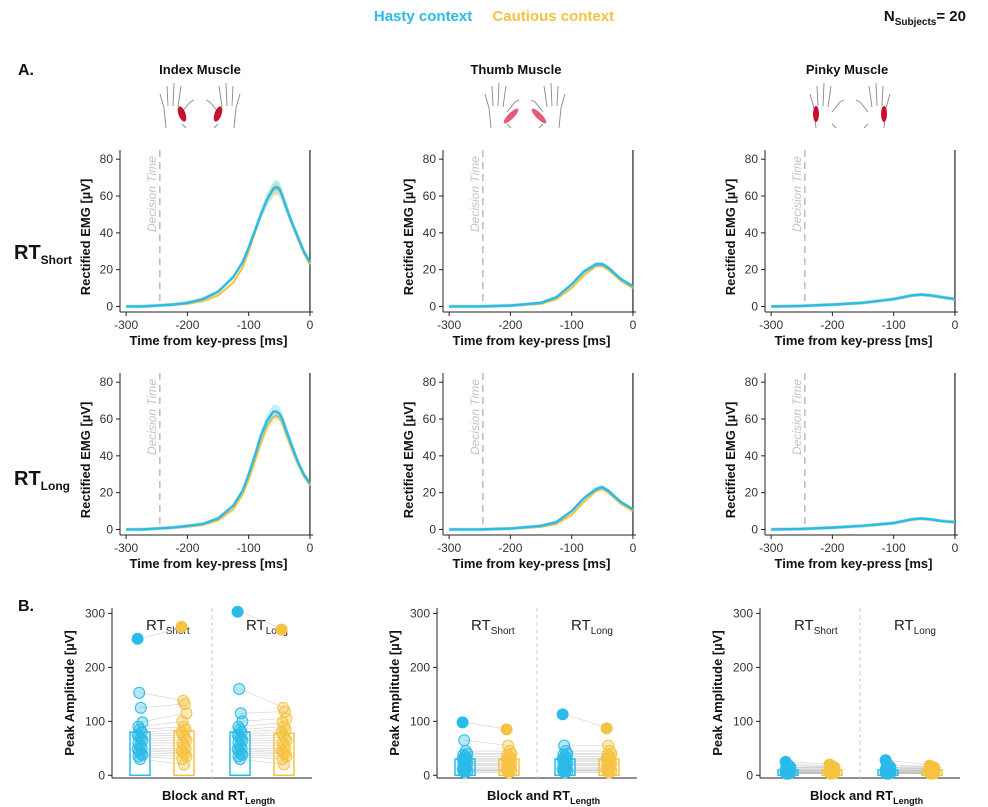  Describe the element at coordinates (218, 797) in the screenshot. I see `x-axis-label: Block and RTLength` at that location.